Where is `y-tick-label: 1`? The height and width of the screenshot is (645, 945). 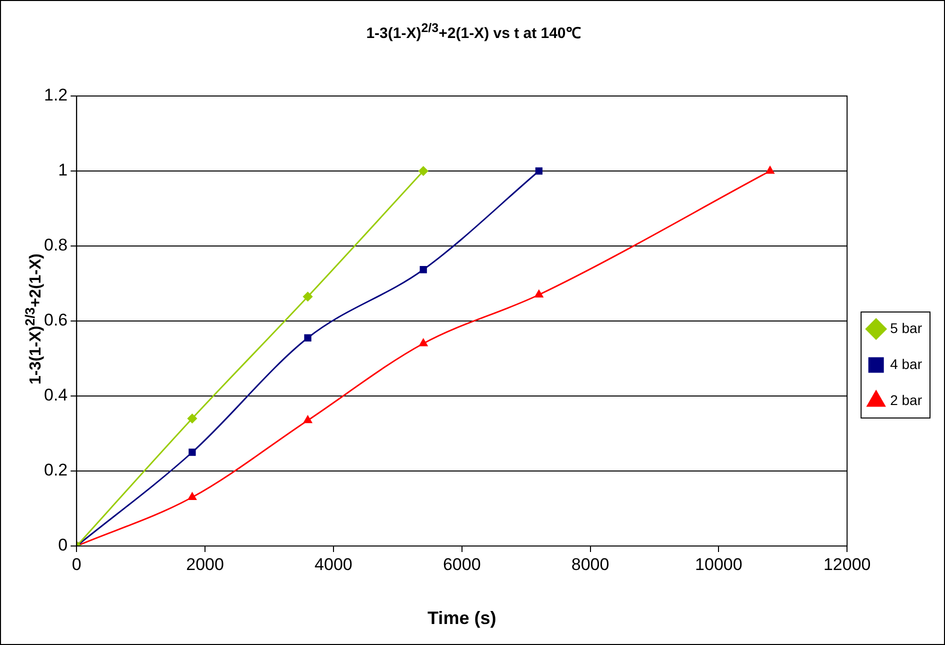
y-tick-label: 1 is located at coordinates (63, 170).